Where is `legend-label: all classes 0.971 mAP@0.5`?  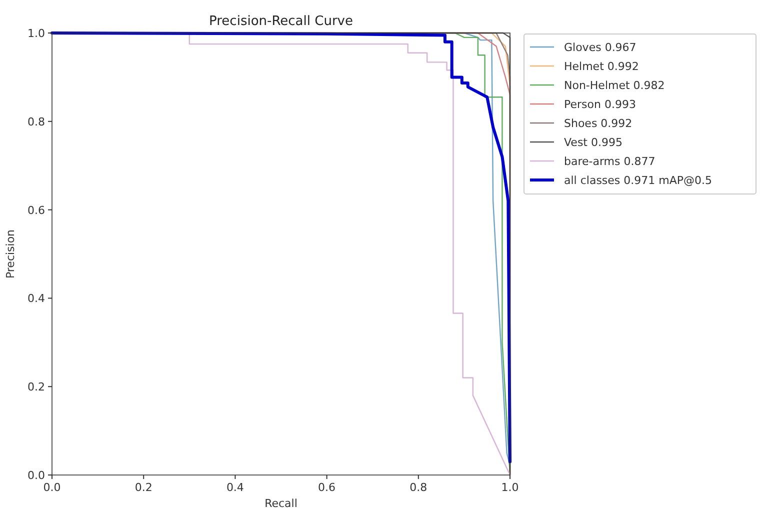
legend-label: all classes 0.971 mAP@0.5 is located at coordinates (638, 180).